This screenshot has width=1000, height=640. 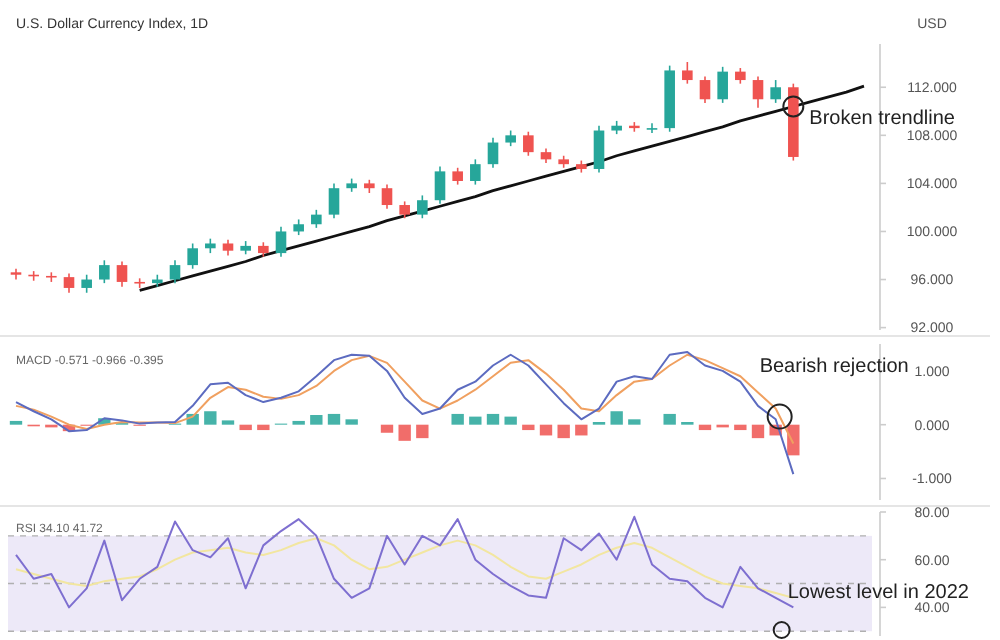 I want to click on annotation: Bearish rejection, so click(x=834, y=367).